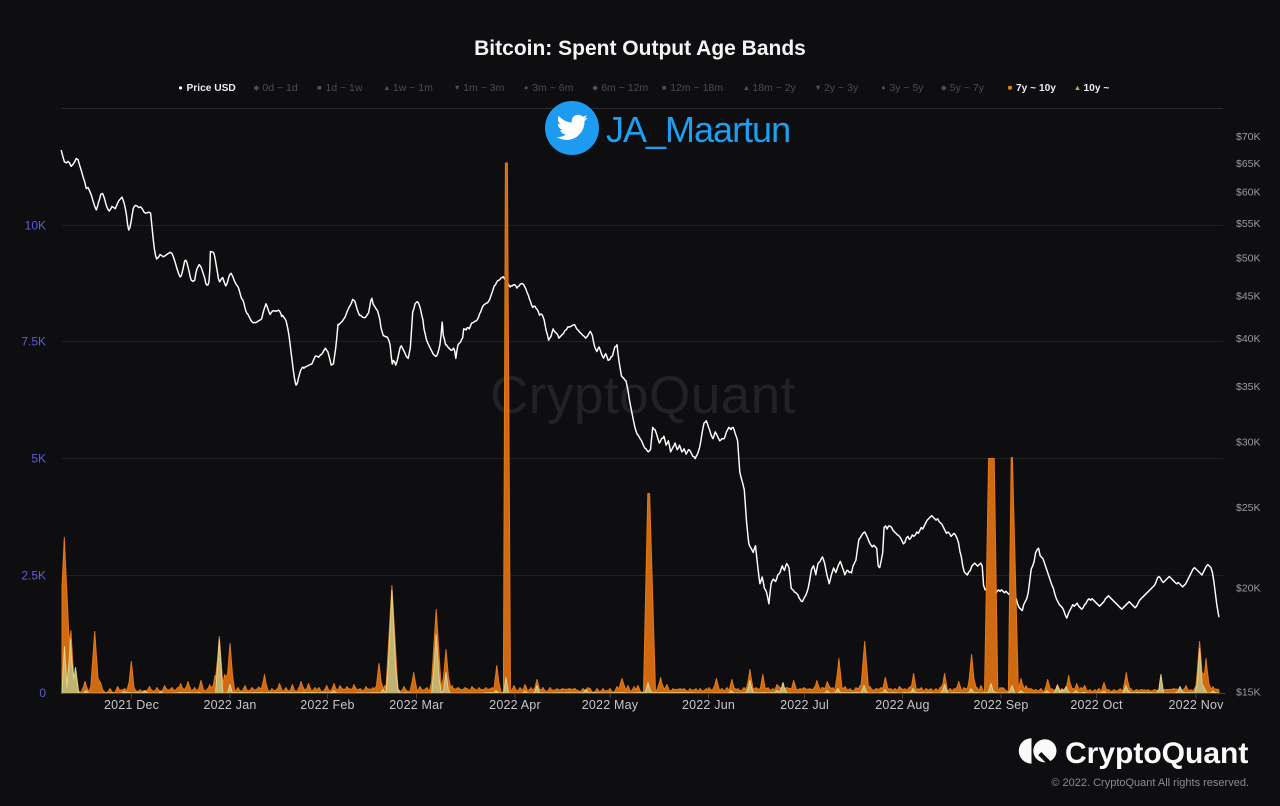 This screenshot has height=806, width=1280. Describe the element at coordinates (38, 459) in the screenshot. I see `svg-text: 5K` at that location.